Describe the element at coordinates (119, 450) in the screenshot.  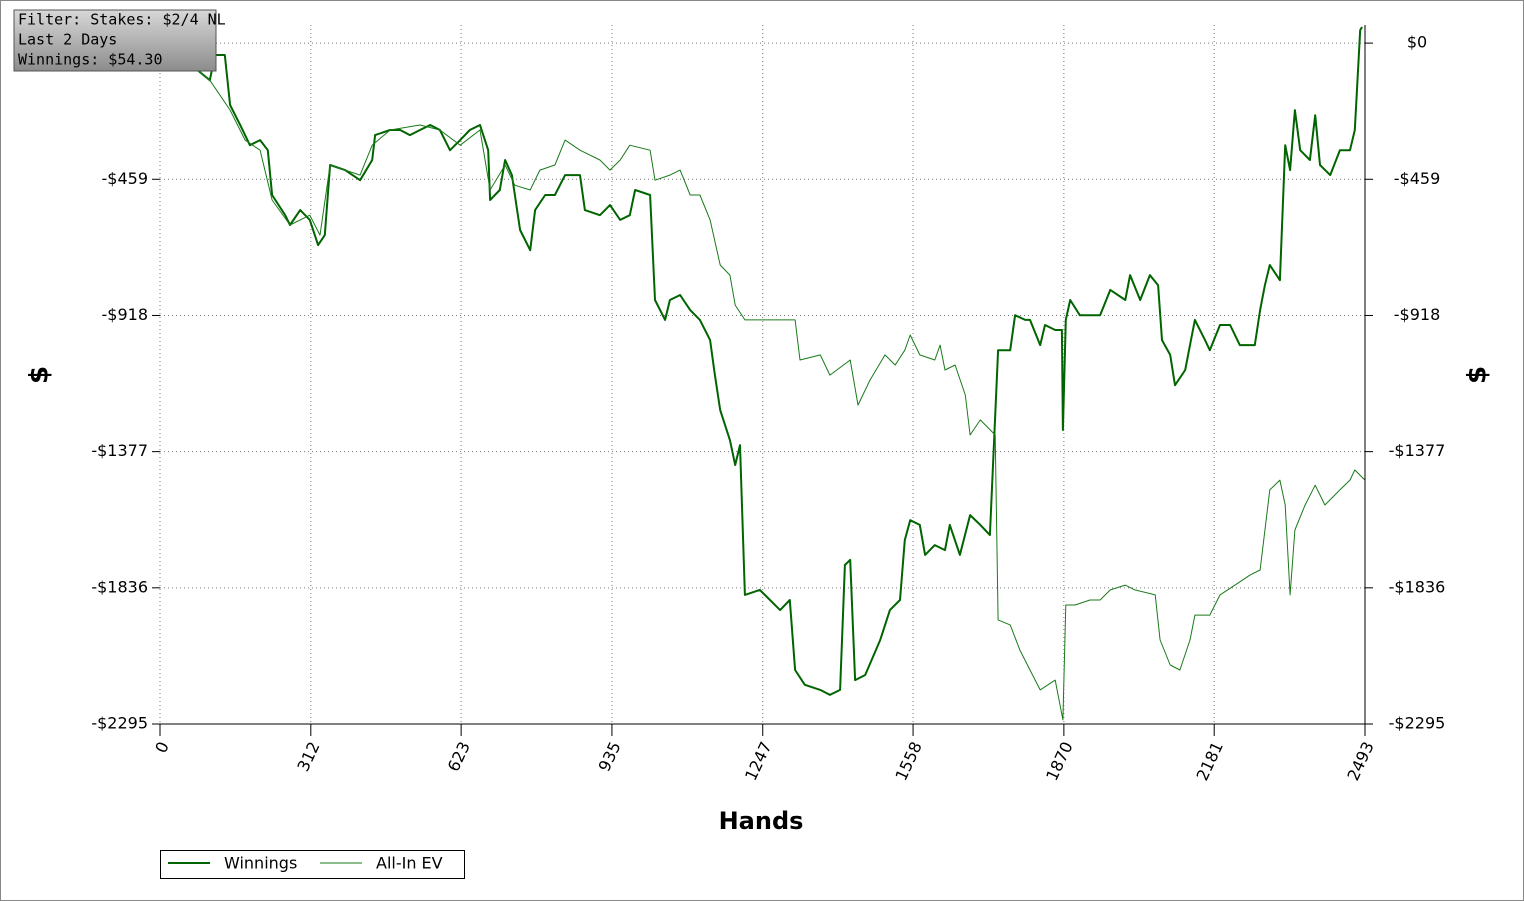
I see `y-tick-label: -$1377` at that location.